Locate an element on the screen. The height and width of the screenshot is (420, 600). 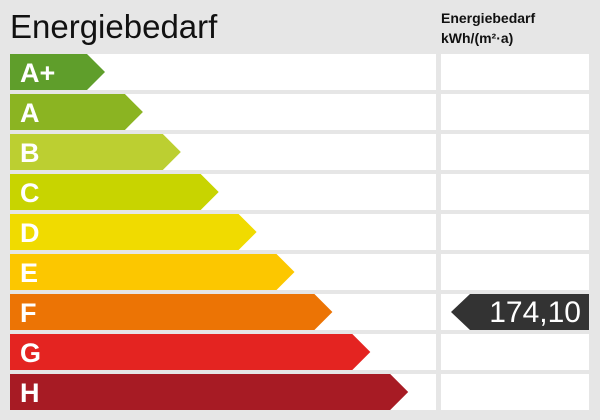
arrow-G is located at coordinates (190, 352).